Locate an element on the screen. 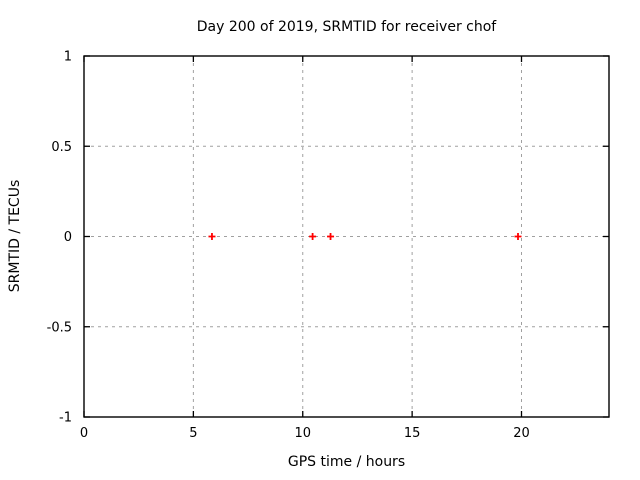 The height and width of the screenshot is (480, 640). y-tick-label: -1 is located at coordinates (65, 418).